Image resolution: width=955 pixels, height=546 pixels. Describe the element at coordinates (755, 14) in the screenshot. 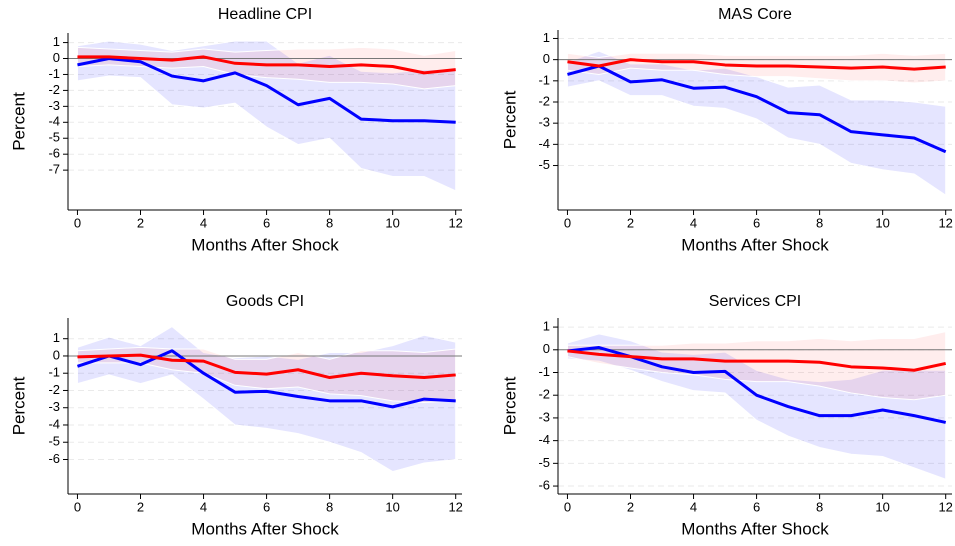

I see `panel-title: MAS Core` at that location.